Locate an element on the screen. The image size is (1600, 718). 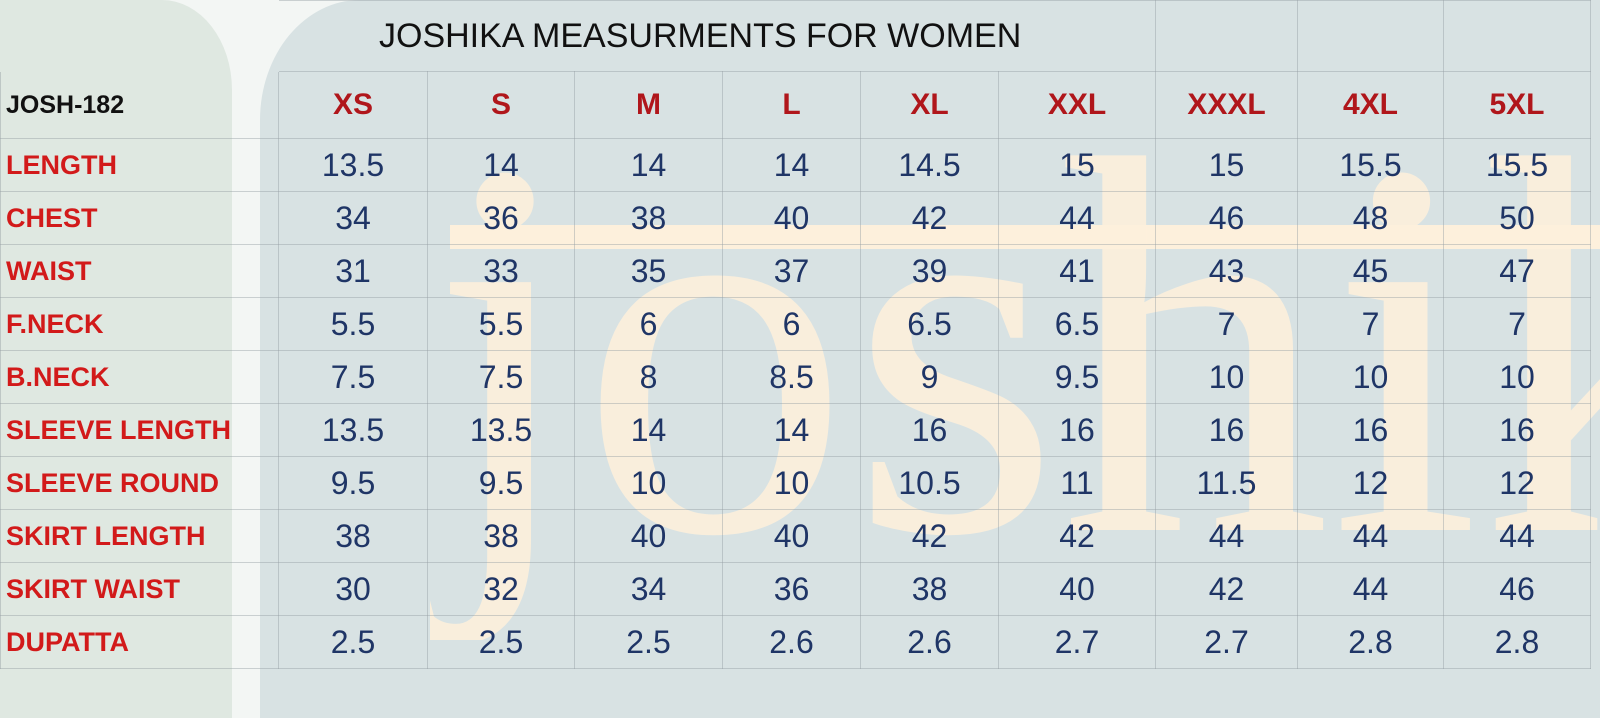
measurement-value: 37 is located at coordinates (791, 271).